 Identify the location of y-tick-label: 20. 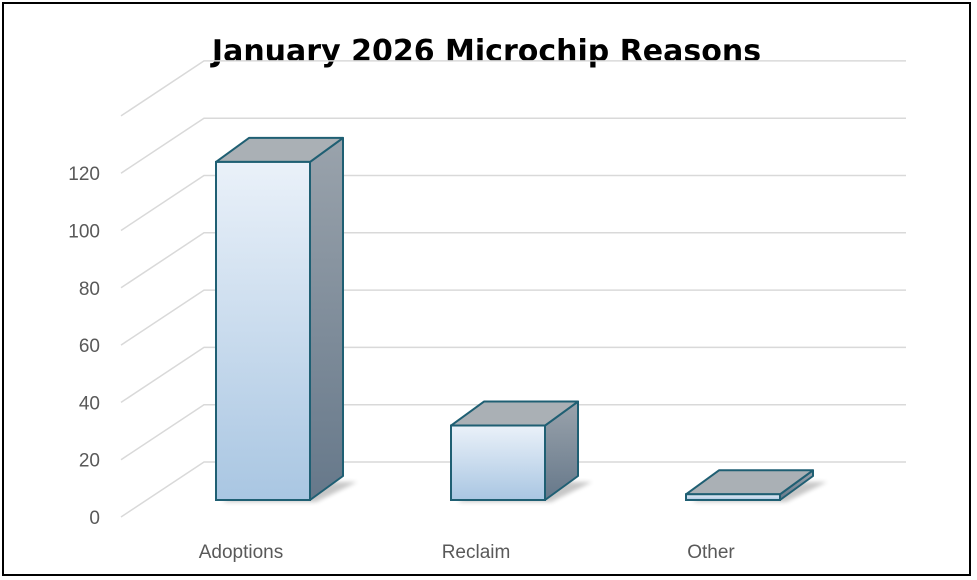
(89, 461).